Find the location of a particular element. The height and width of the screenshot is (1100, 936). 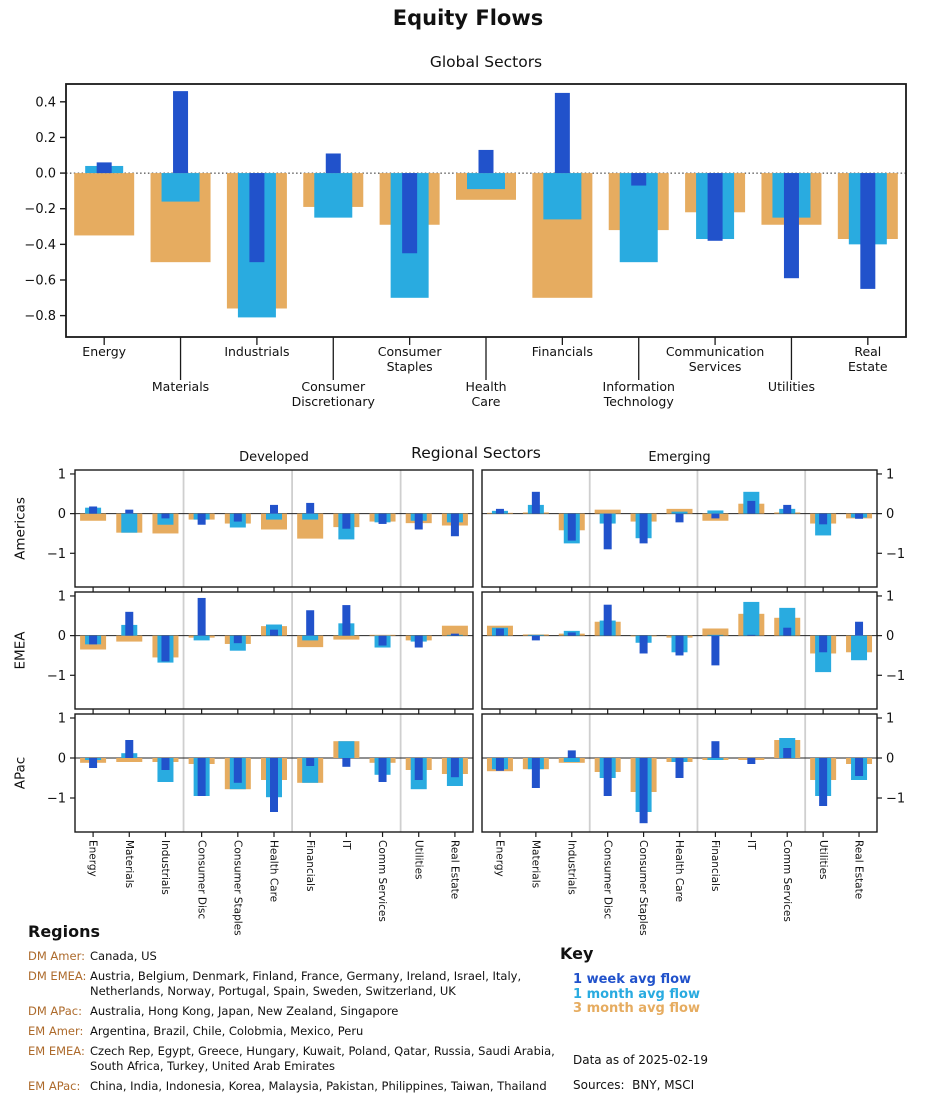

global-xtick-label: Industrials is located at coordinates (256, 351).